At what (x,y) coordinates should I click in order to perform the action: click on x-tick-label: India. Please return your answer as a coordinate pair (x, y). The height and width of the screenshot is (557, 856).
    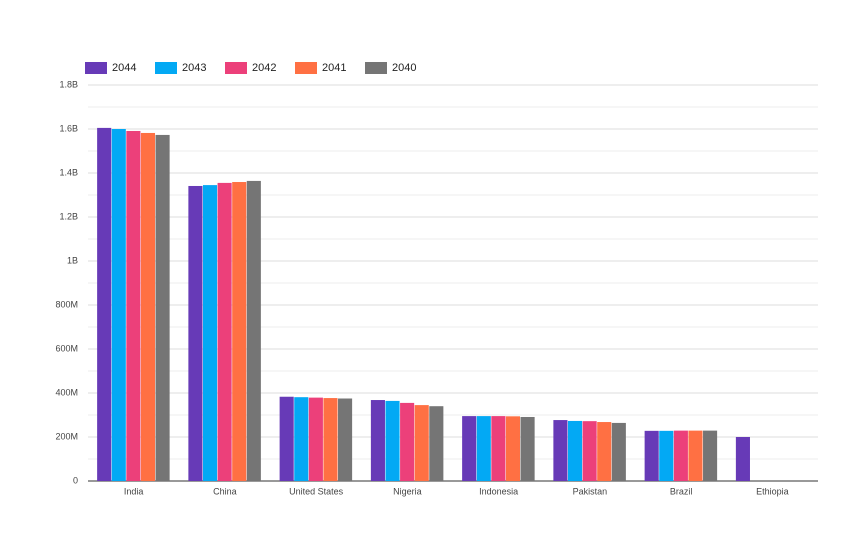
    Looking at the image, I should click on (134, 491).